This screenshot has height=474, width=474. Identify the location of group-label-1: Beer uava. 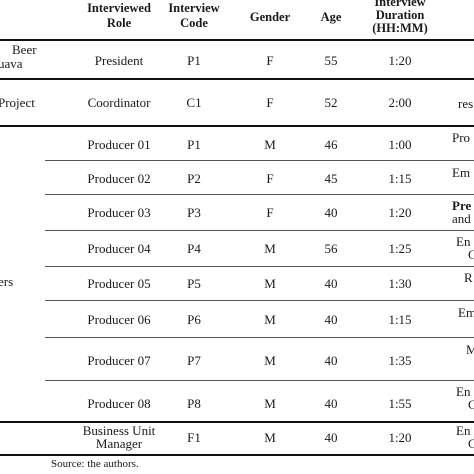
(18, 57).